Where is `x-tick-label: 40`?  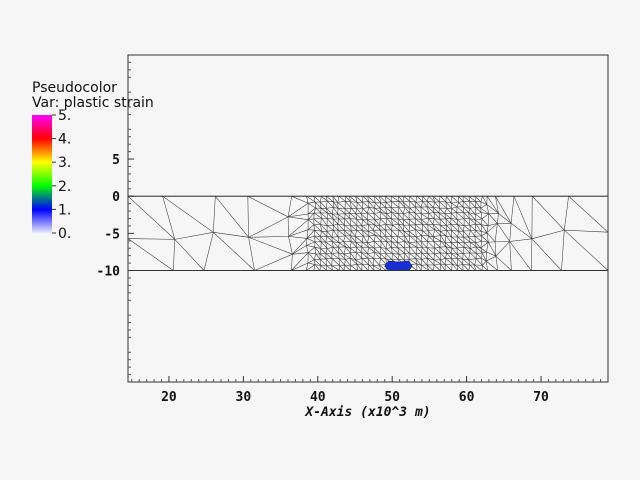
x-tick-label: 40 is located at coordinates (318, 397).